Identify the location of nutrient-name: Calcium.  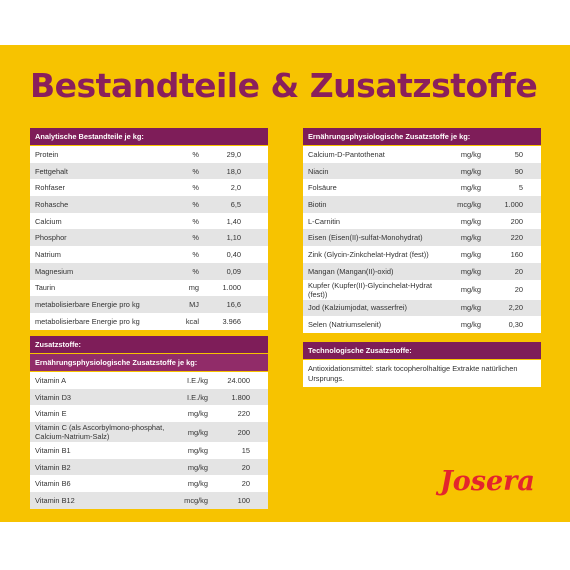
(48, 221).